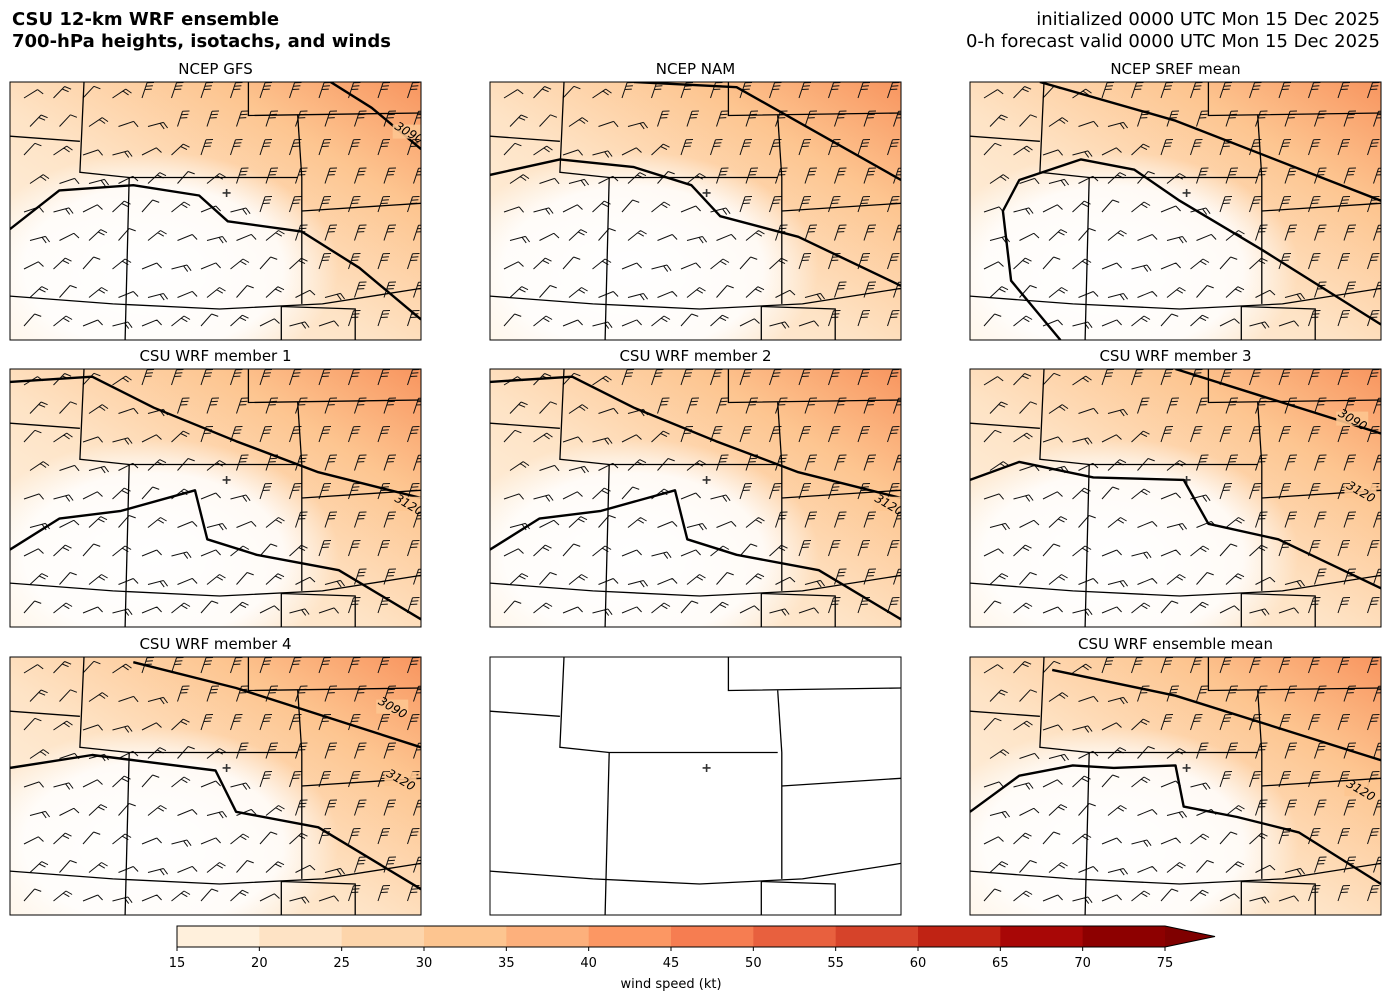 The image size is (1392, 1001). I want to click on panel-title: CSU WRF ensemble mean, so click(1175, 644).